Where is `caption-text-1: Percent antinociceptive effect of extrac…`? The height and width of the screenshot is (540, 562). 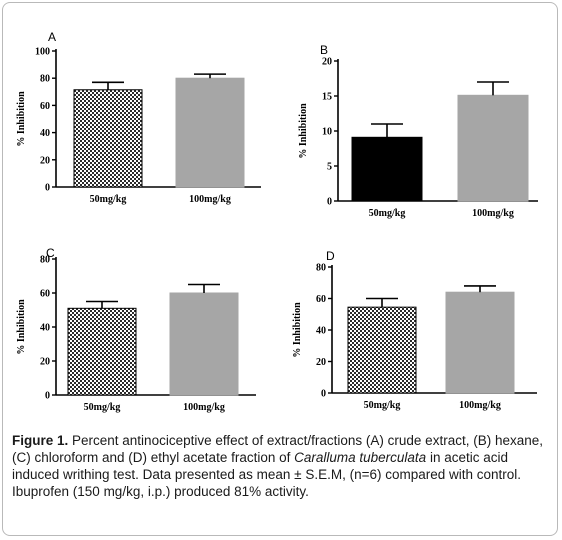 caption-text-1: Percent antinociceptive effect of extrac… is located at coordinates (277, 449).